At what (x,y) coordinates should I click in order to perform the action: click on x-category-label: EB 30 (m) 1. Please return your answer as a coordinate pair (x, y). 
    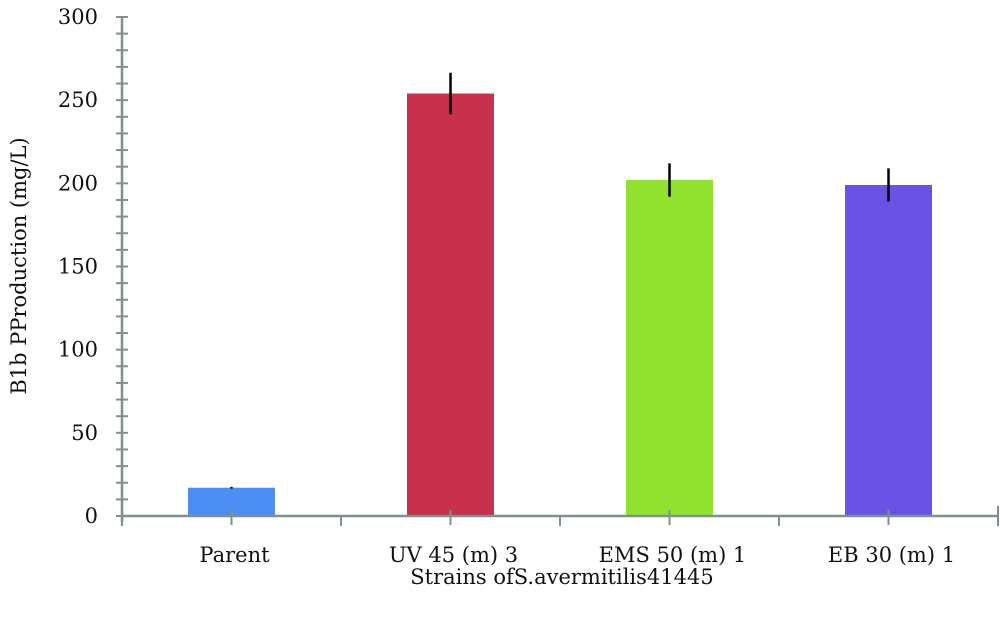
    Looking at the image, I should click on (891, 555).